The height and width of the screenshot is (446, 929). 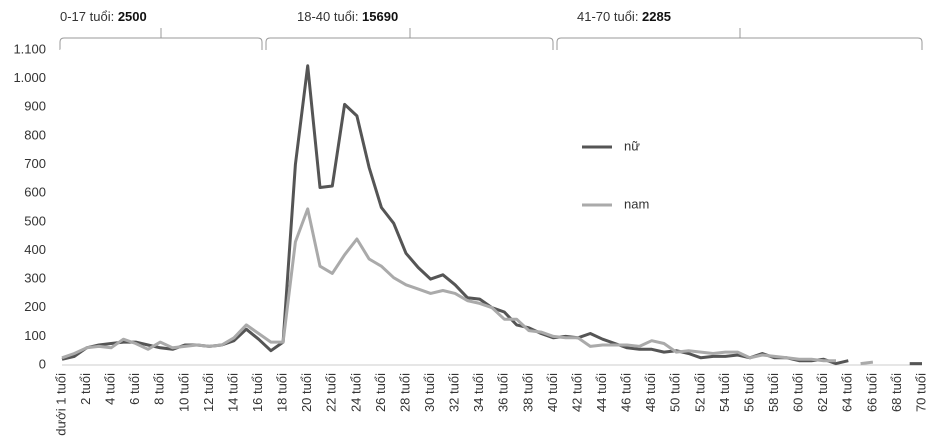 I want to click on x-tick-label: 36 tuổi, so click(x=503, y=392).